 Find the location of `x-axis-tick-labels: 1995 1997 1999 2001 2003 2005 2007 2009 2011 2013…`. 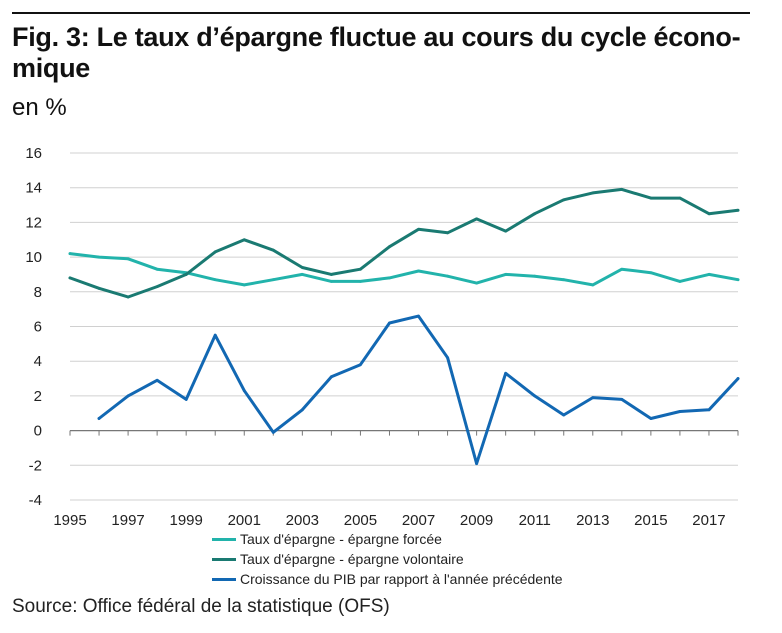

x-axis-tick-labels: 1995 1997 1999 2001 2003 2005 2007 2009 2011 2013… is located at coordinates (389, 520).